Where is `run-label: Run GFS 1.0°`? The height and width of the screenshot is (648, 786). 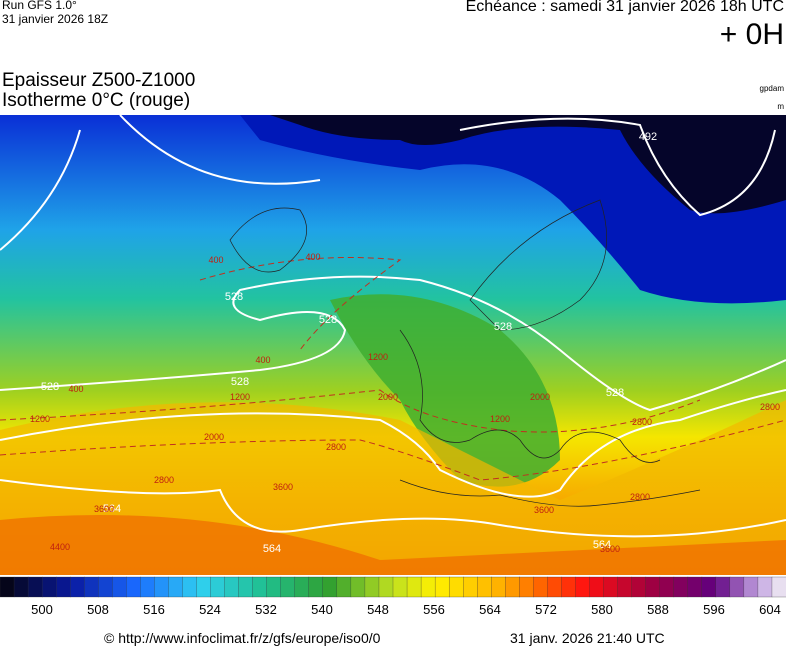 run-label: Run GFS 1.0° is located at coordinates (39, 6).